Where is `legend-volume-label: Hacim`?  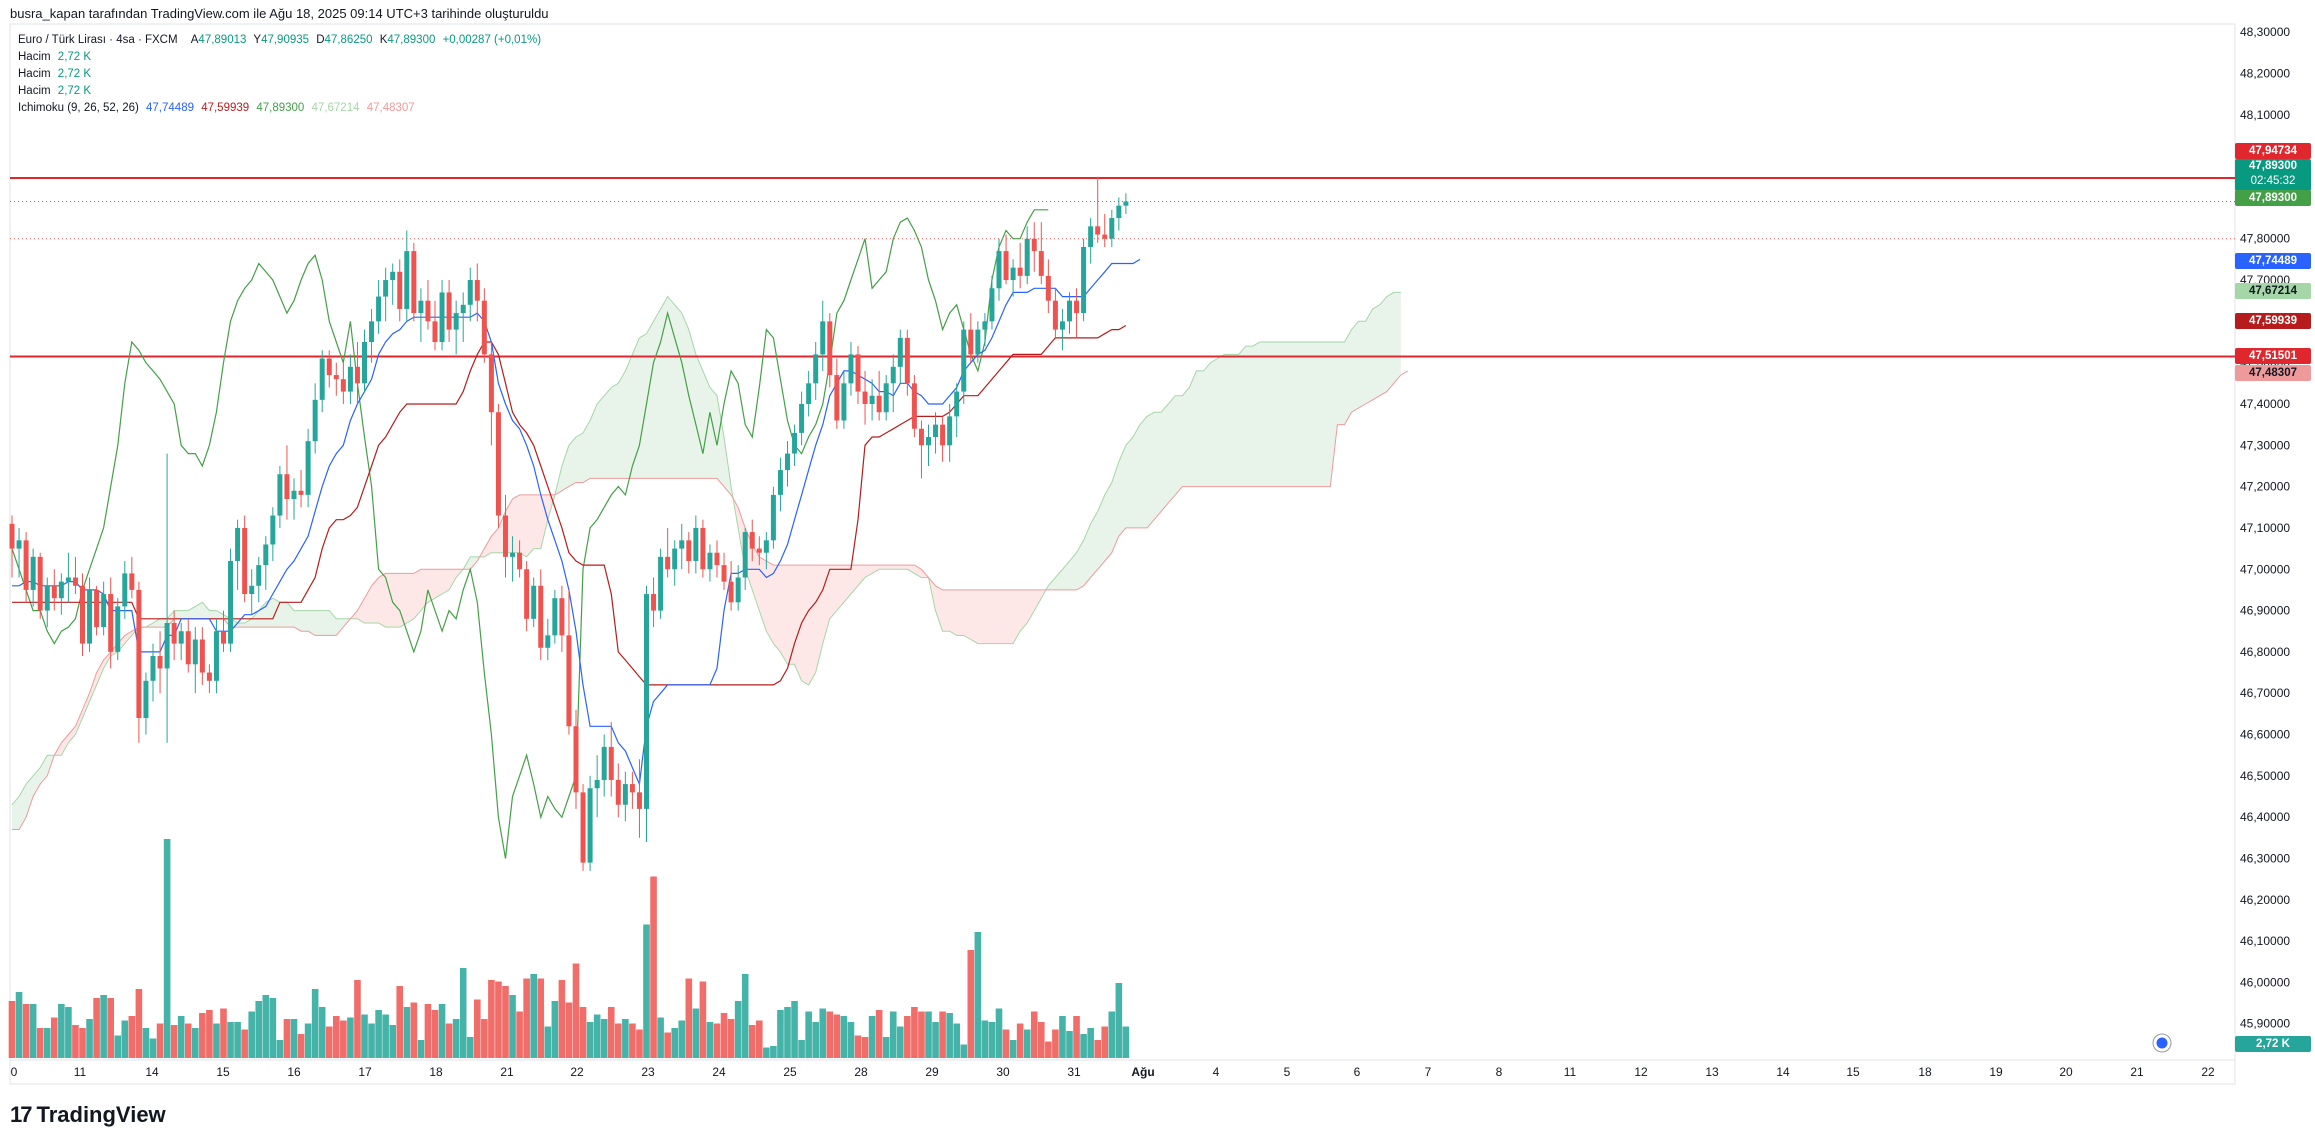
legend-volume-label: Hacim is located at coordinates (34, 91).